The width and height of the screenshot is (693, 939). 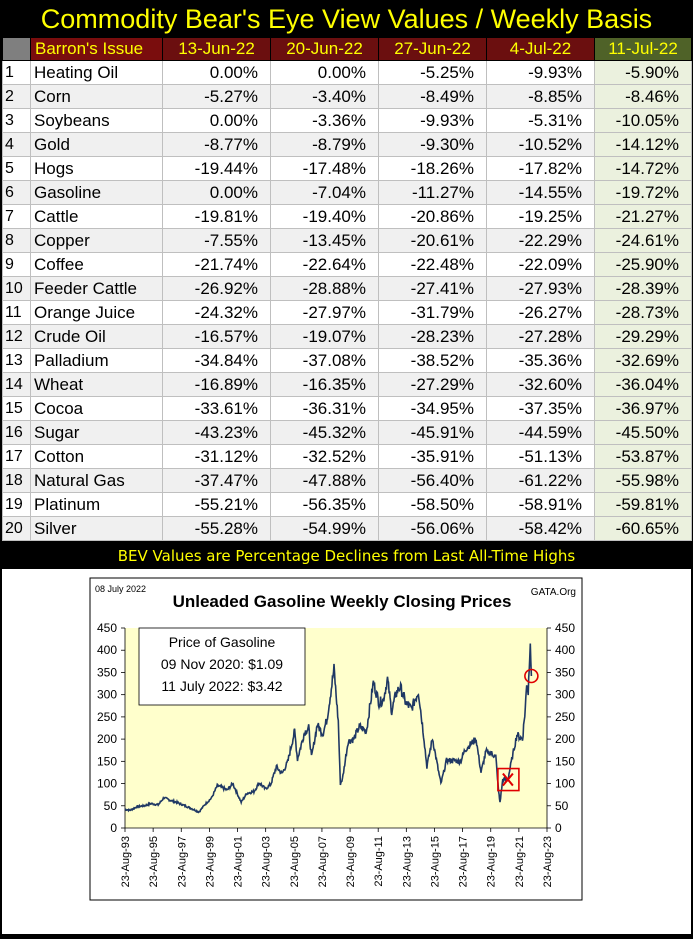 What do you see at coordinates (324, 120) in the screenshot?
I see `bev-value-cell: -3.36%` at bounding box center [324, 120].